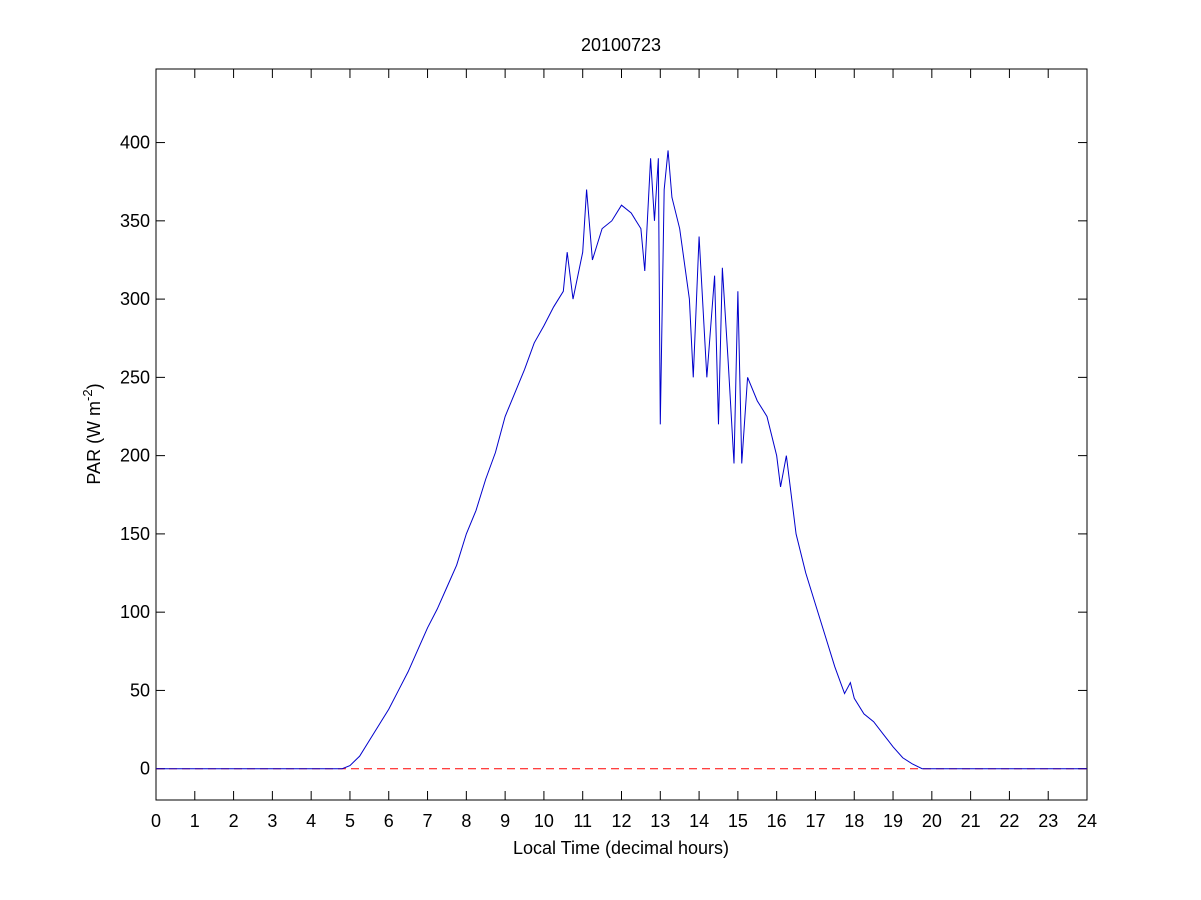 The image size is (1201, 900). What do you see at coordinates (699, 821) in the screenshot?
I see `x-tick-label: 14` at bounding box center [699, 821].